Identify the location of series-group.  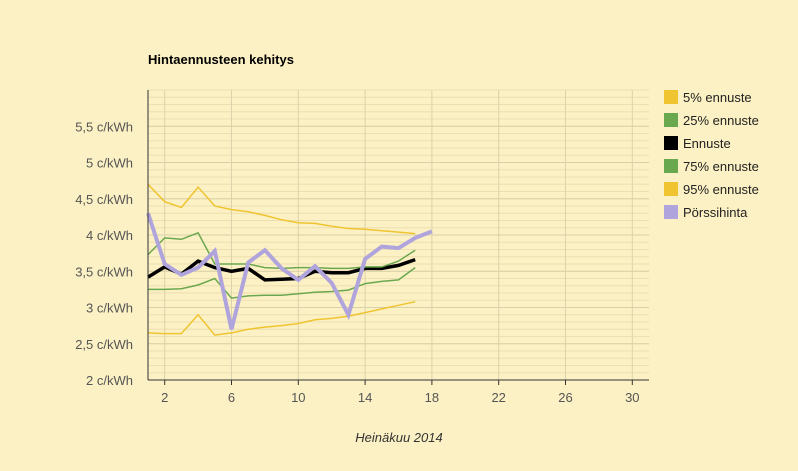
(289, 259).